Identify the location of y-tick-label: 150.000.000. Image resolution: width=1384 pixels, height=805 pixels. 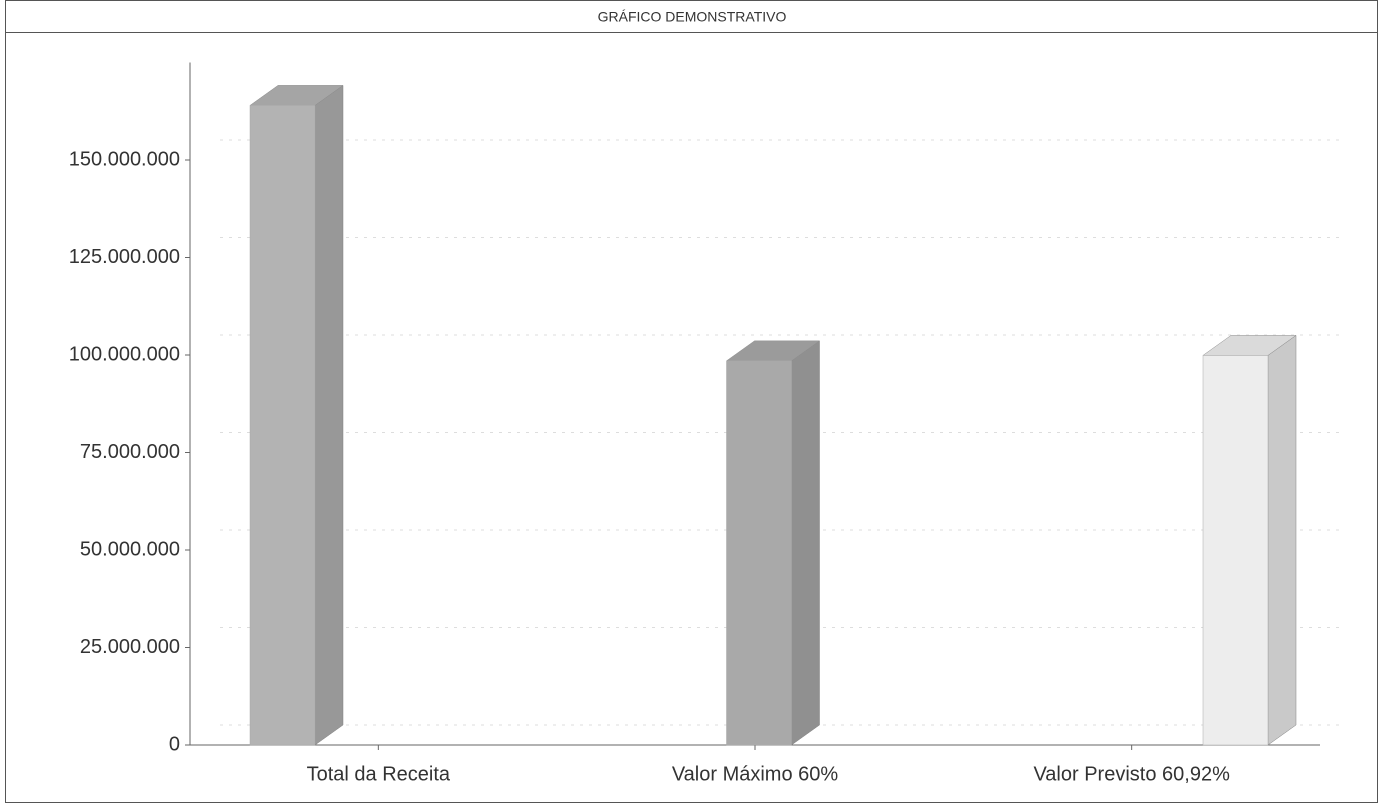
(124, 159).